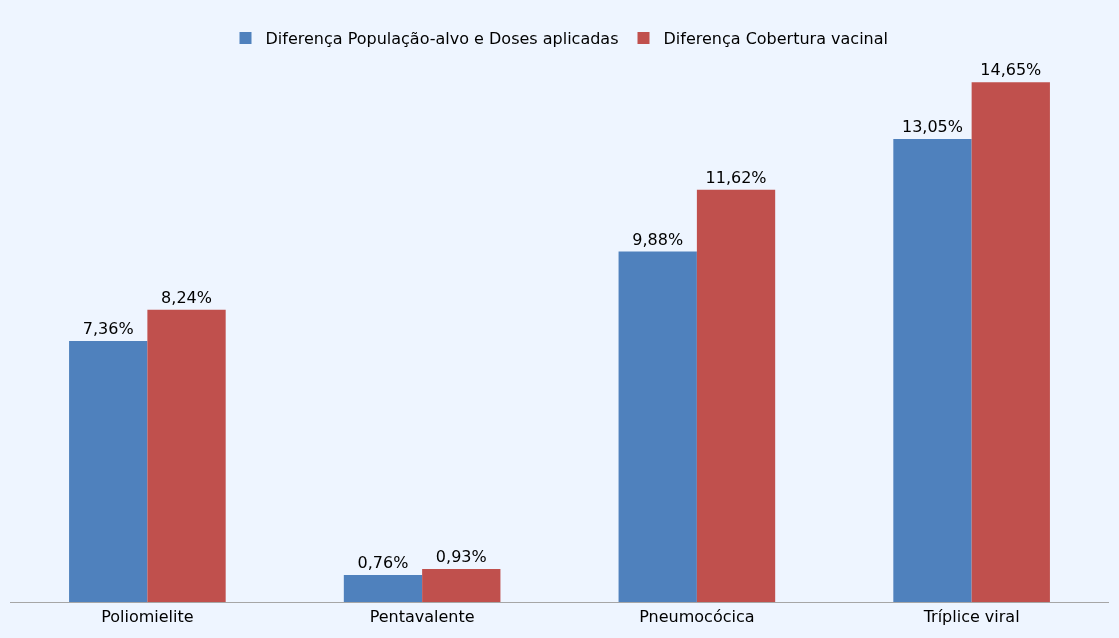 The width and height of the screenshot is (1119, 638). Describe the element at coordinates (1011, 70) in the screenshot. I see `data-label: 14,65%` at that location.